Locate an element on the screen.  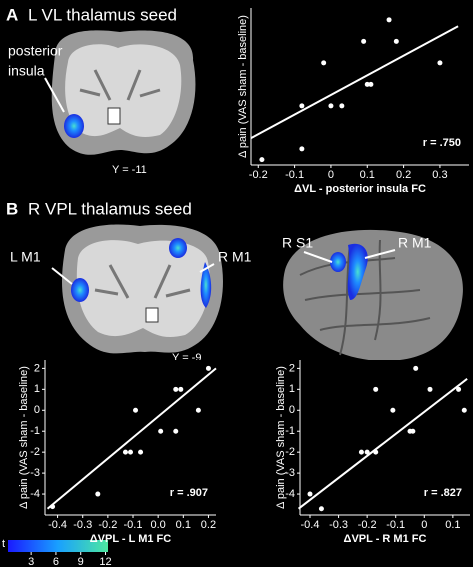
colorbar-label: t is located at coordinates (3, 544).